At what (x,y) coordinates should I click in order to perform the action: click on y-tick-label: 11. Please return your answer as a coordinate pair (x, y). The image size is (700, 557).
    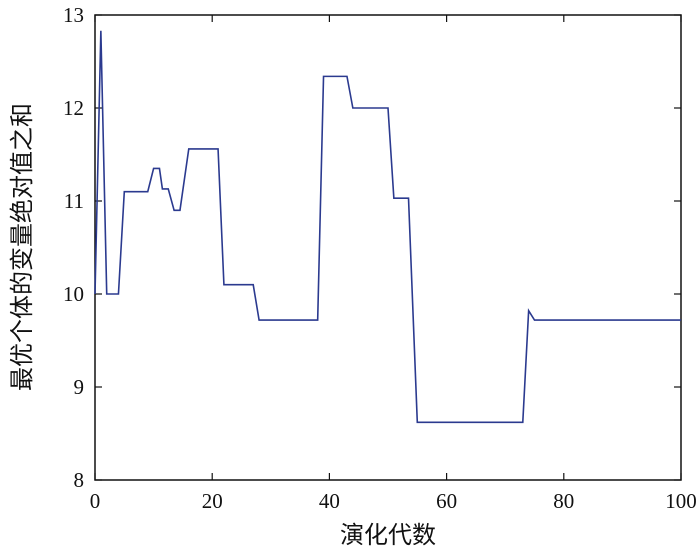
    Looking at the image, I should click on (74, 201).